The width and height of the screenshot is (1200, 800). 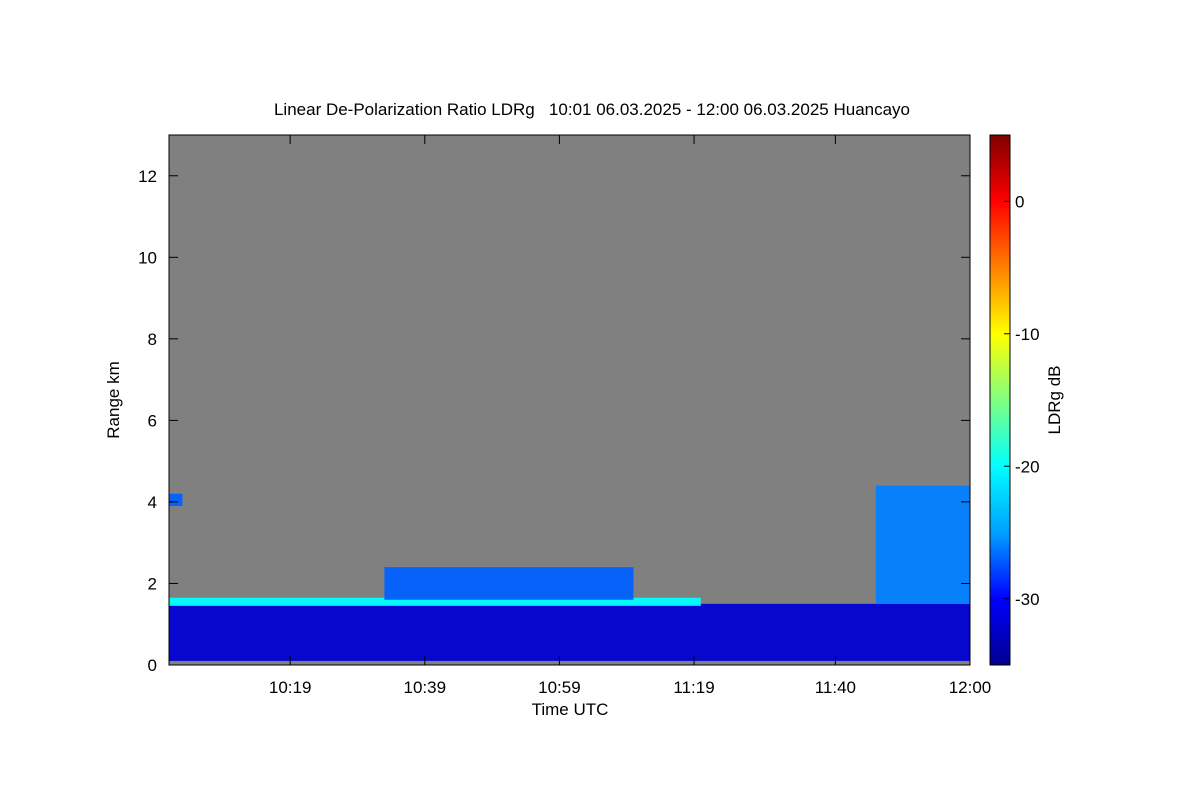 I want to click on aerosol-plume-10:30, so click(x=509, y=583).